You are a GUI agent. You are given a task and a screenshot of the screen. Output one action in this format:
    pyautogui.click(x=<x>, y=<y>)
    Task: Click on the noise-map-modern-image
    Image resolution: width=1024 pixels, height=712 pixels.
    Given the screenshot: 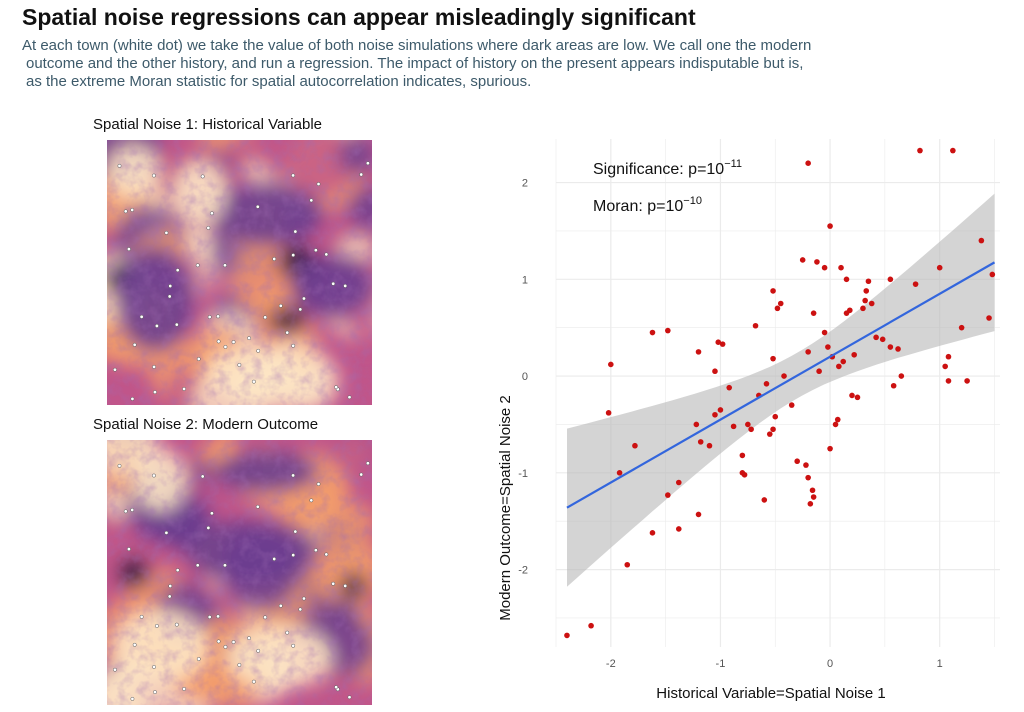 What is the action you would take?
    pyautogui.click(x=239, y=572)
    